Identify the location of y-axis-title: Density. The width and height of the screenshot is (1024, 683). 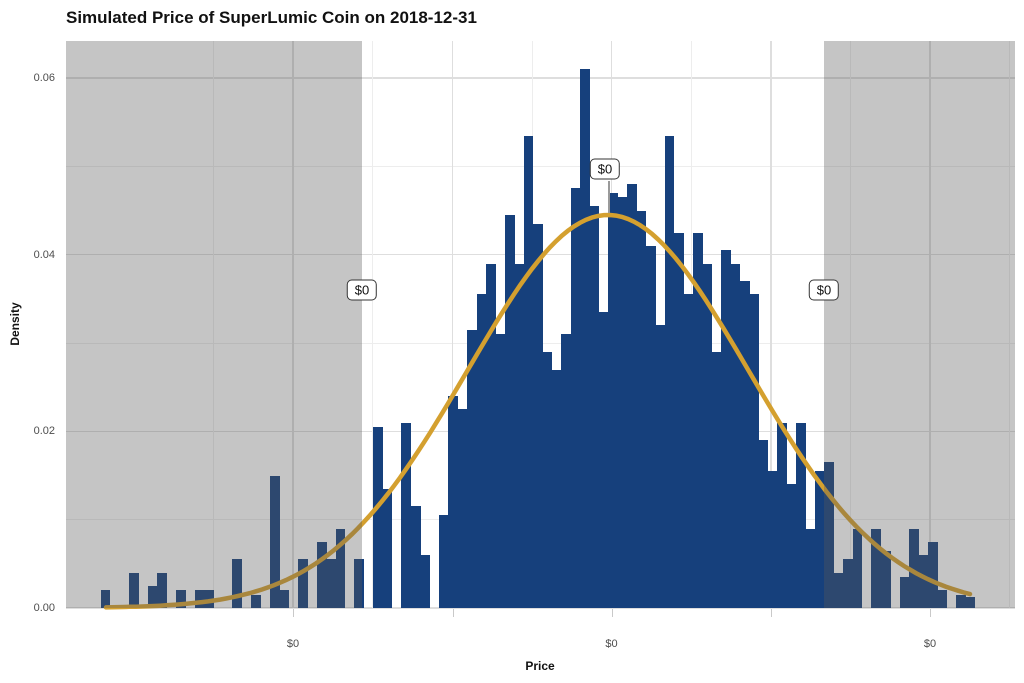
(15, 313).